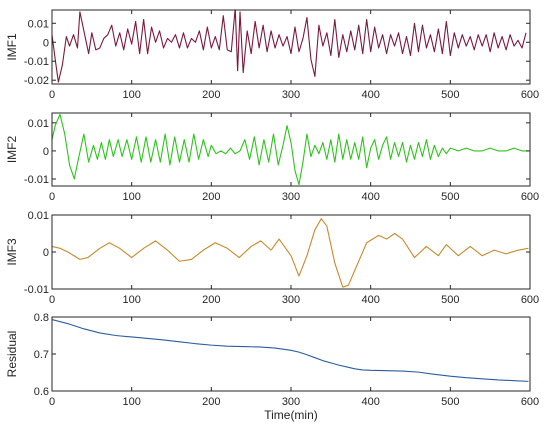 This screenshot has width=550, height=431. What do you see at coordinates (12, 354) in the screenshot?
I see `y-axis-title: Residual` at bounding box center [12, 354].